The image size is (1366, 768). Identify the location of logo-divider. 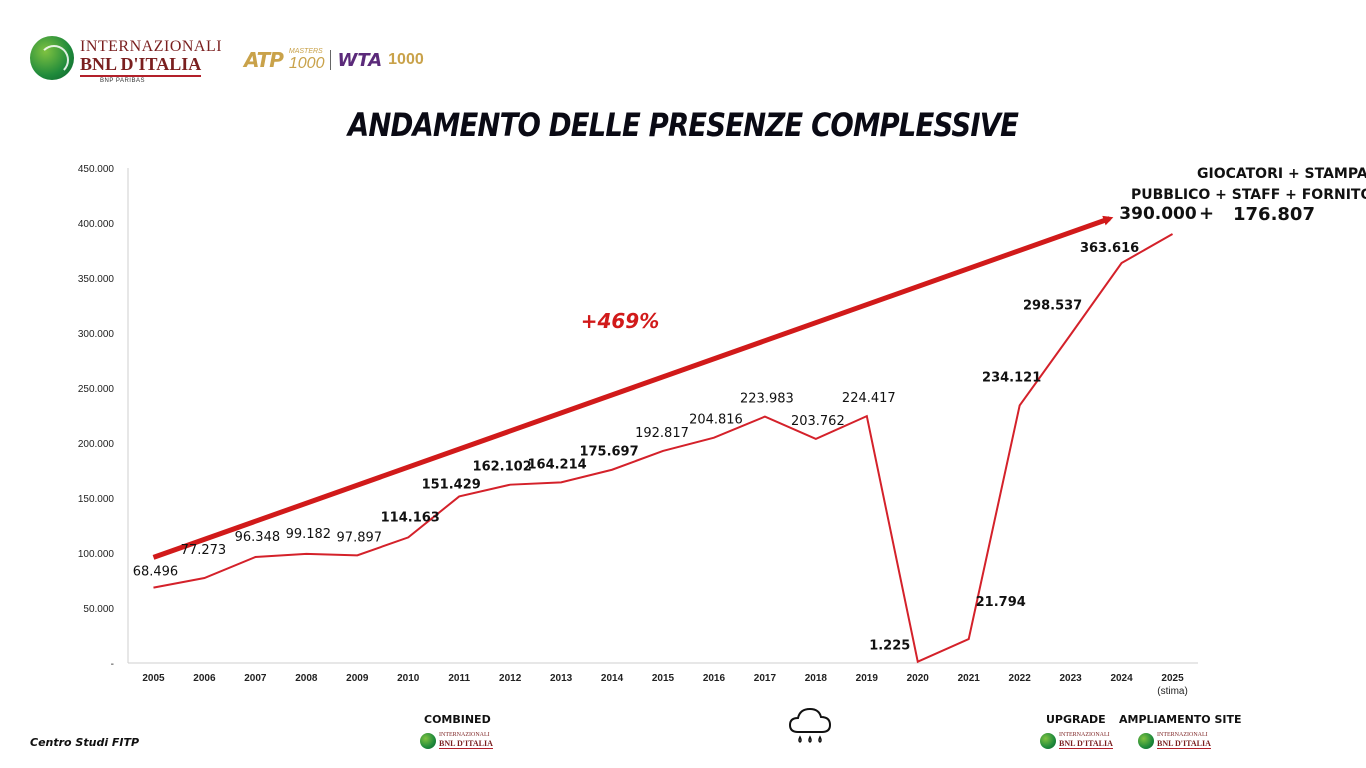
(331, 60).